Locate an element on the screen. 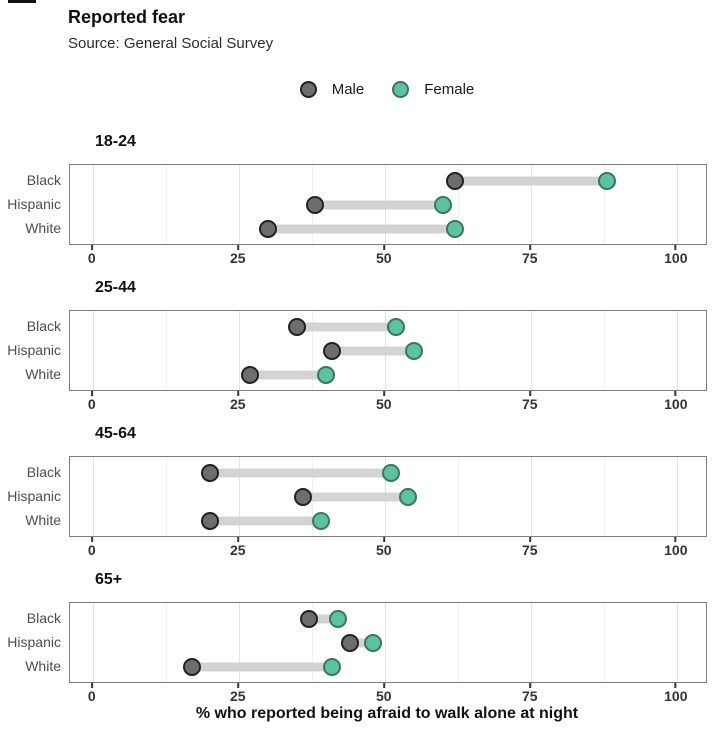 The height and width of the screenshot is (733, 714). chart-title: Reported fear is located at coordinates (127, 17).